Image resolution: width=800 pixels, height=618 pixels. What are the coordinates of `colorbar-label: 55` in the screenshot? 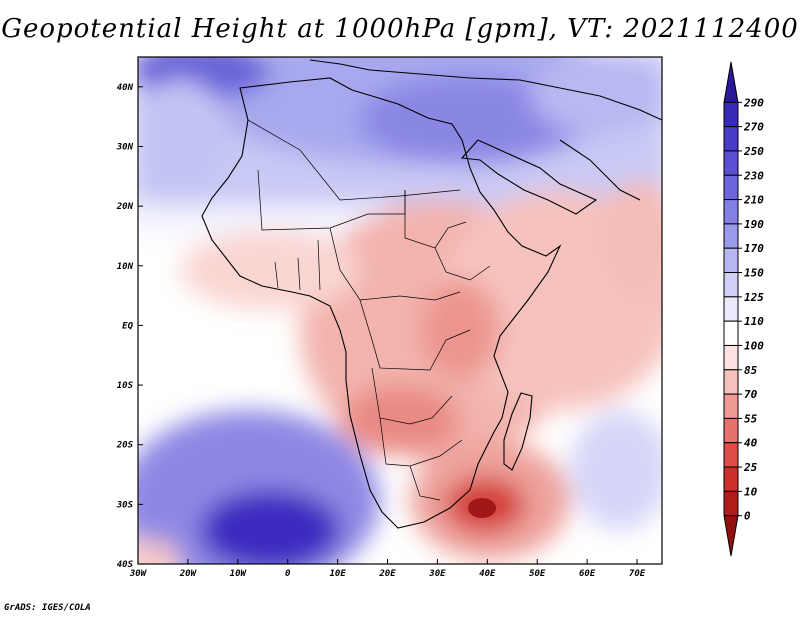 It's located at (751, 418).